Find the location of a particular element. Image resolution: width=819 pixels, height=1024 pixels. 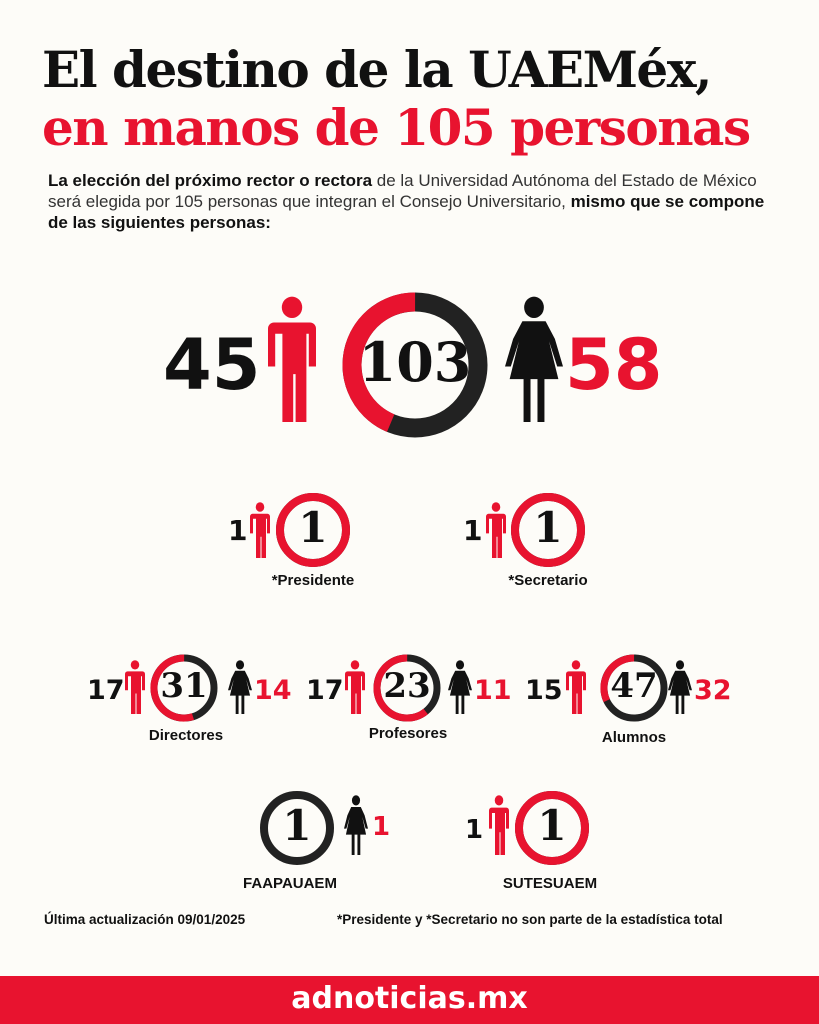

total-count: 31 is located at coordinates (184, 686).